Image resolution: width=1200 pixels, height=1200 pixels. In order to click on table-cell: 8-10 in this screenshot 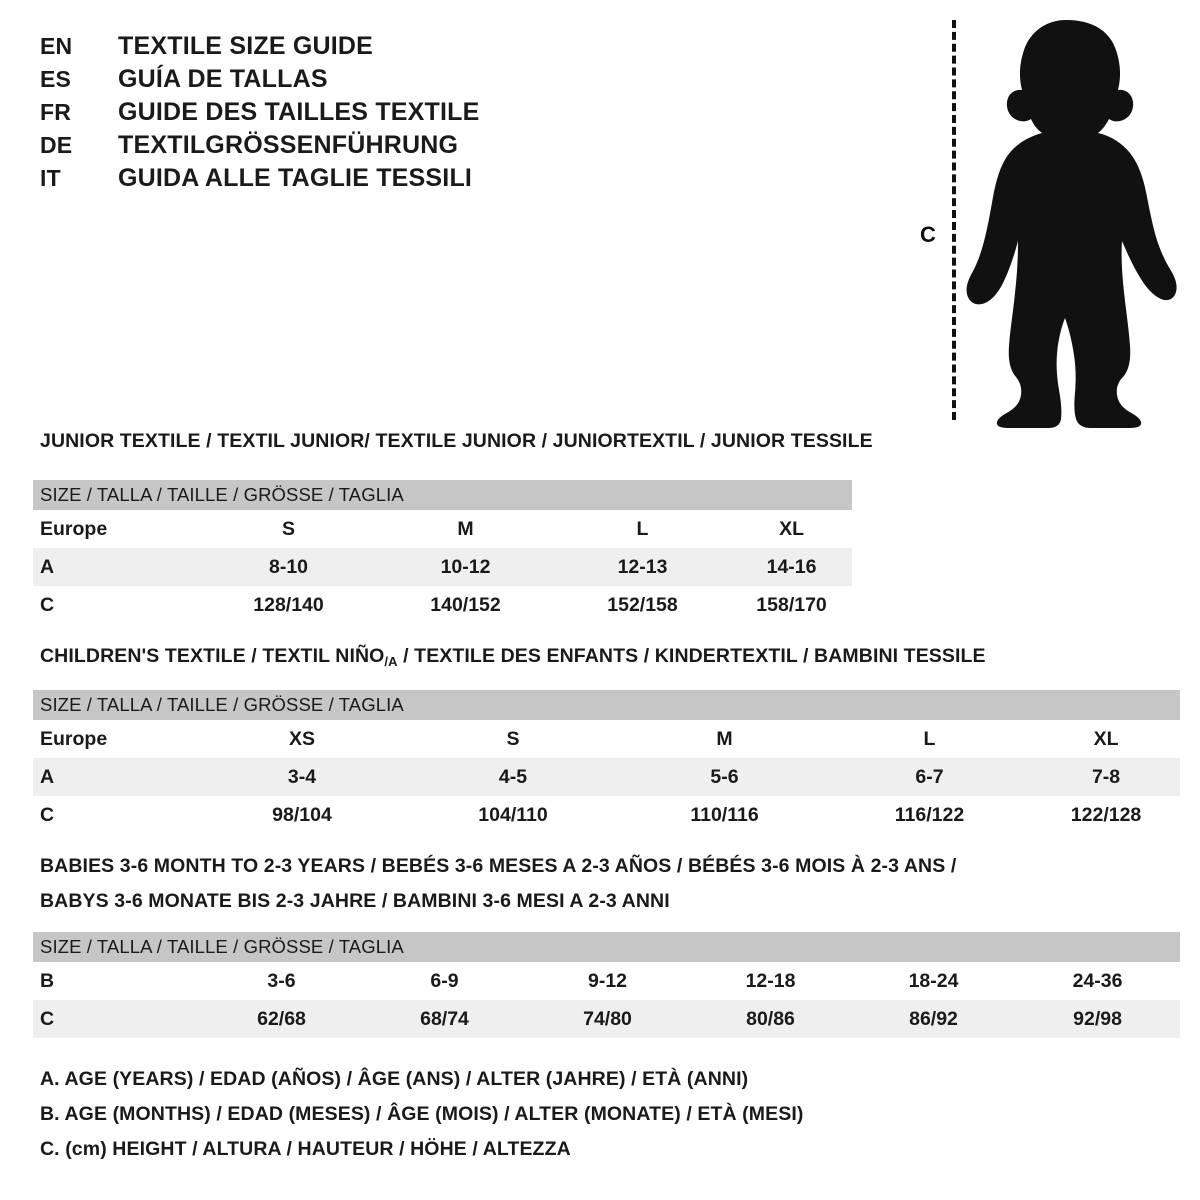, I will do `click(288, 567)`.